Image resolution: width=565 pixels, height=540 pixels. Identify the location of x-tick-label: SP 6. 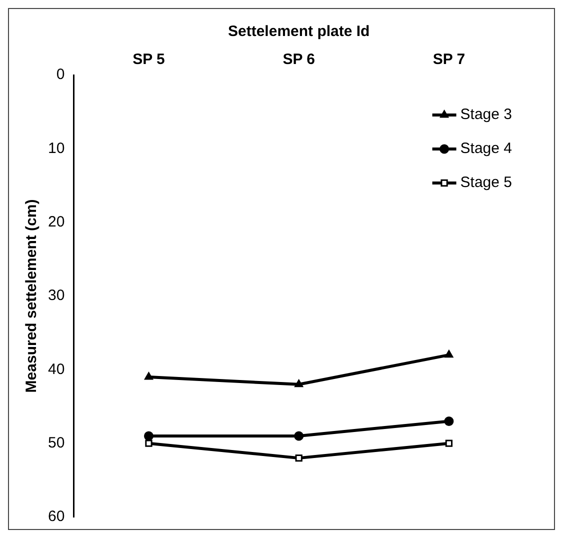
(298, 59).